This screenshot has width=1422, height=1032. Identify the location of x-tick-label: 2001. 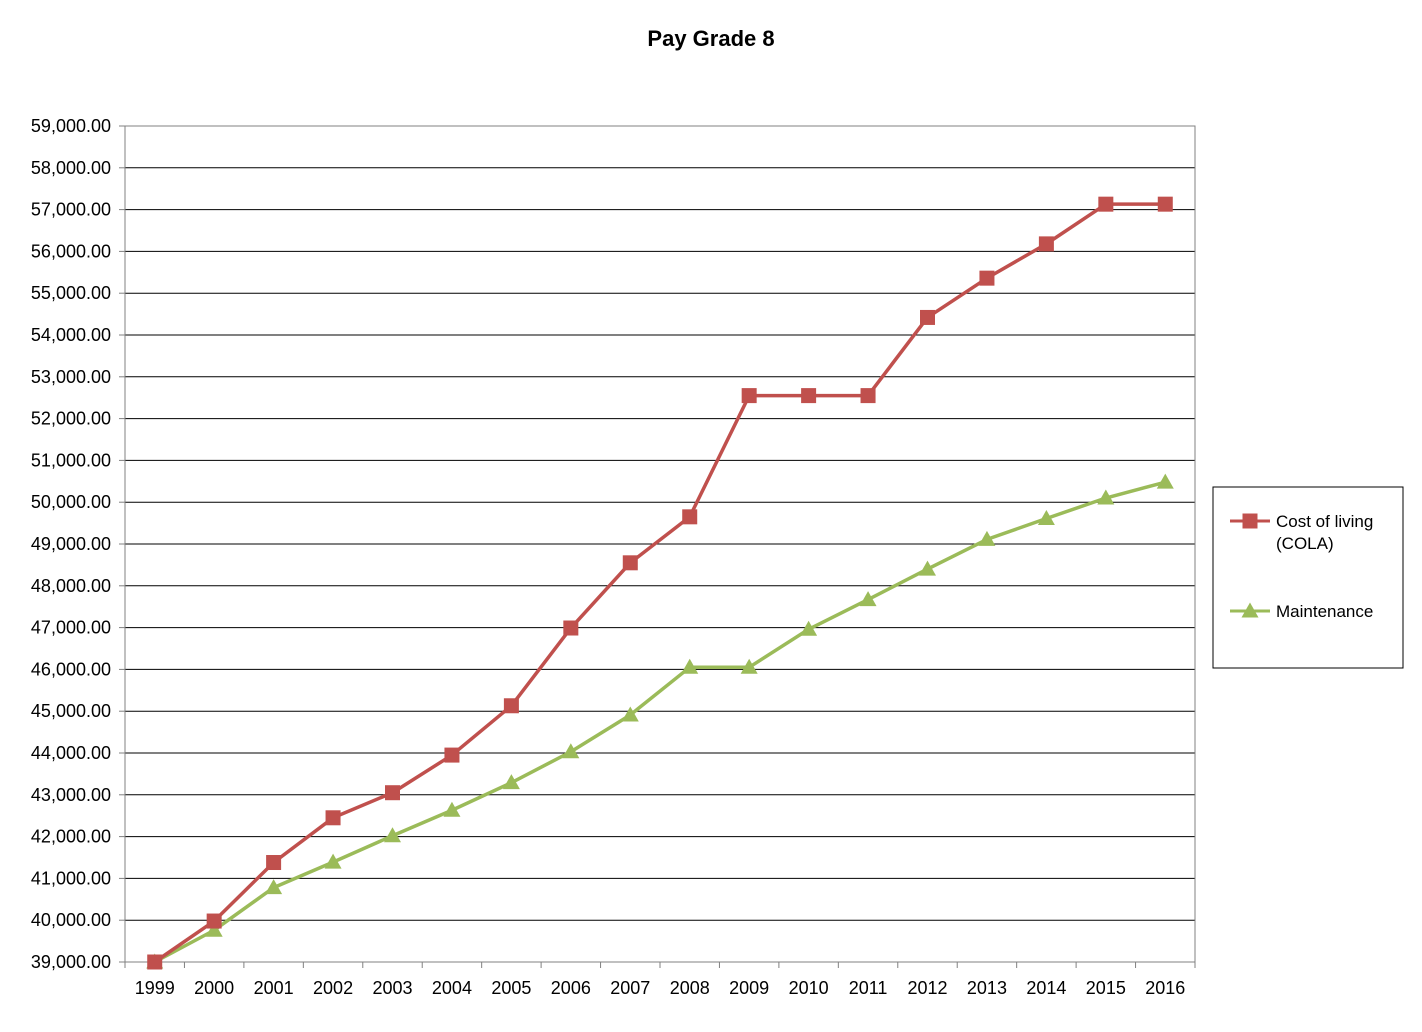
(274, 988).